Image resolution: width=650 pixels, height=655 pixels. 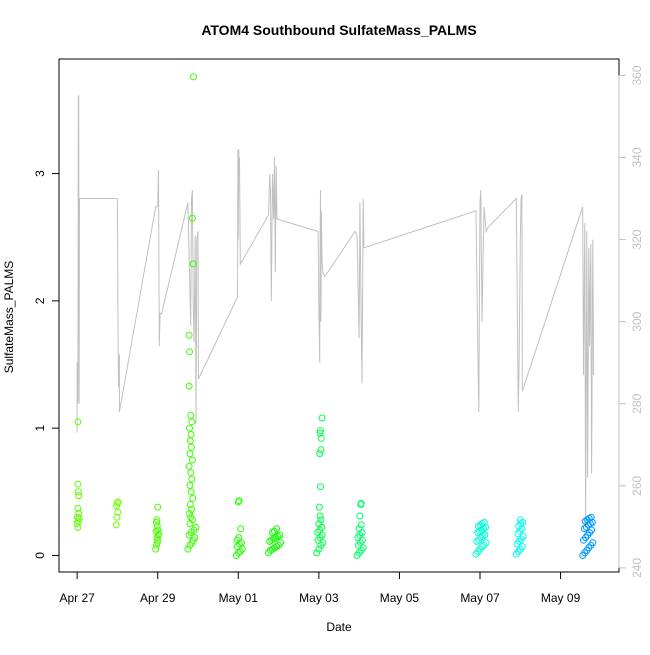 I want to click on y-tick-label: 2, so click(x=40, y=300).